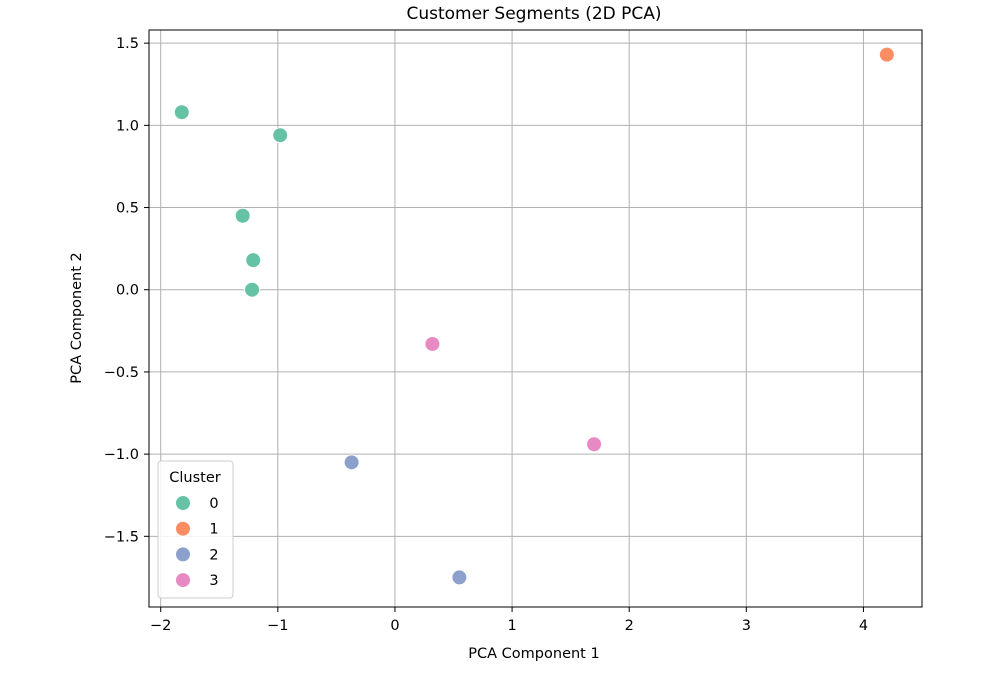 The image size is (1006, 684). Describe the element at coordinates (746, 626) in the screenshot. I see `x-tick-label: 3` at that location.